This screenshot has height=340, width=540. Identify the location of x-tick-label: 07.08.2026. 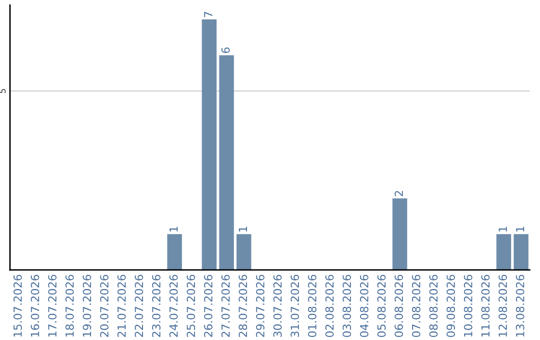
(416, 306).